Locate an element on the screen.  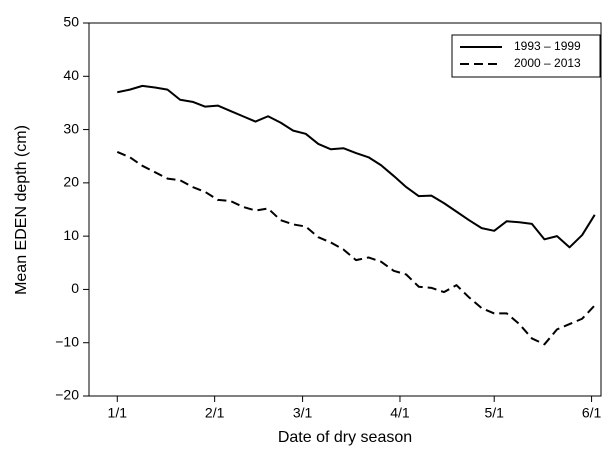
x-axis-label: Date of dry season is located at coordinates (345, 437).